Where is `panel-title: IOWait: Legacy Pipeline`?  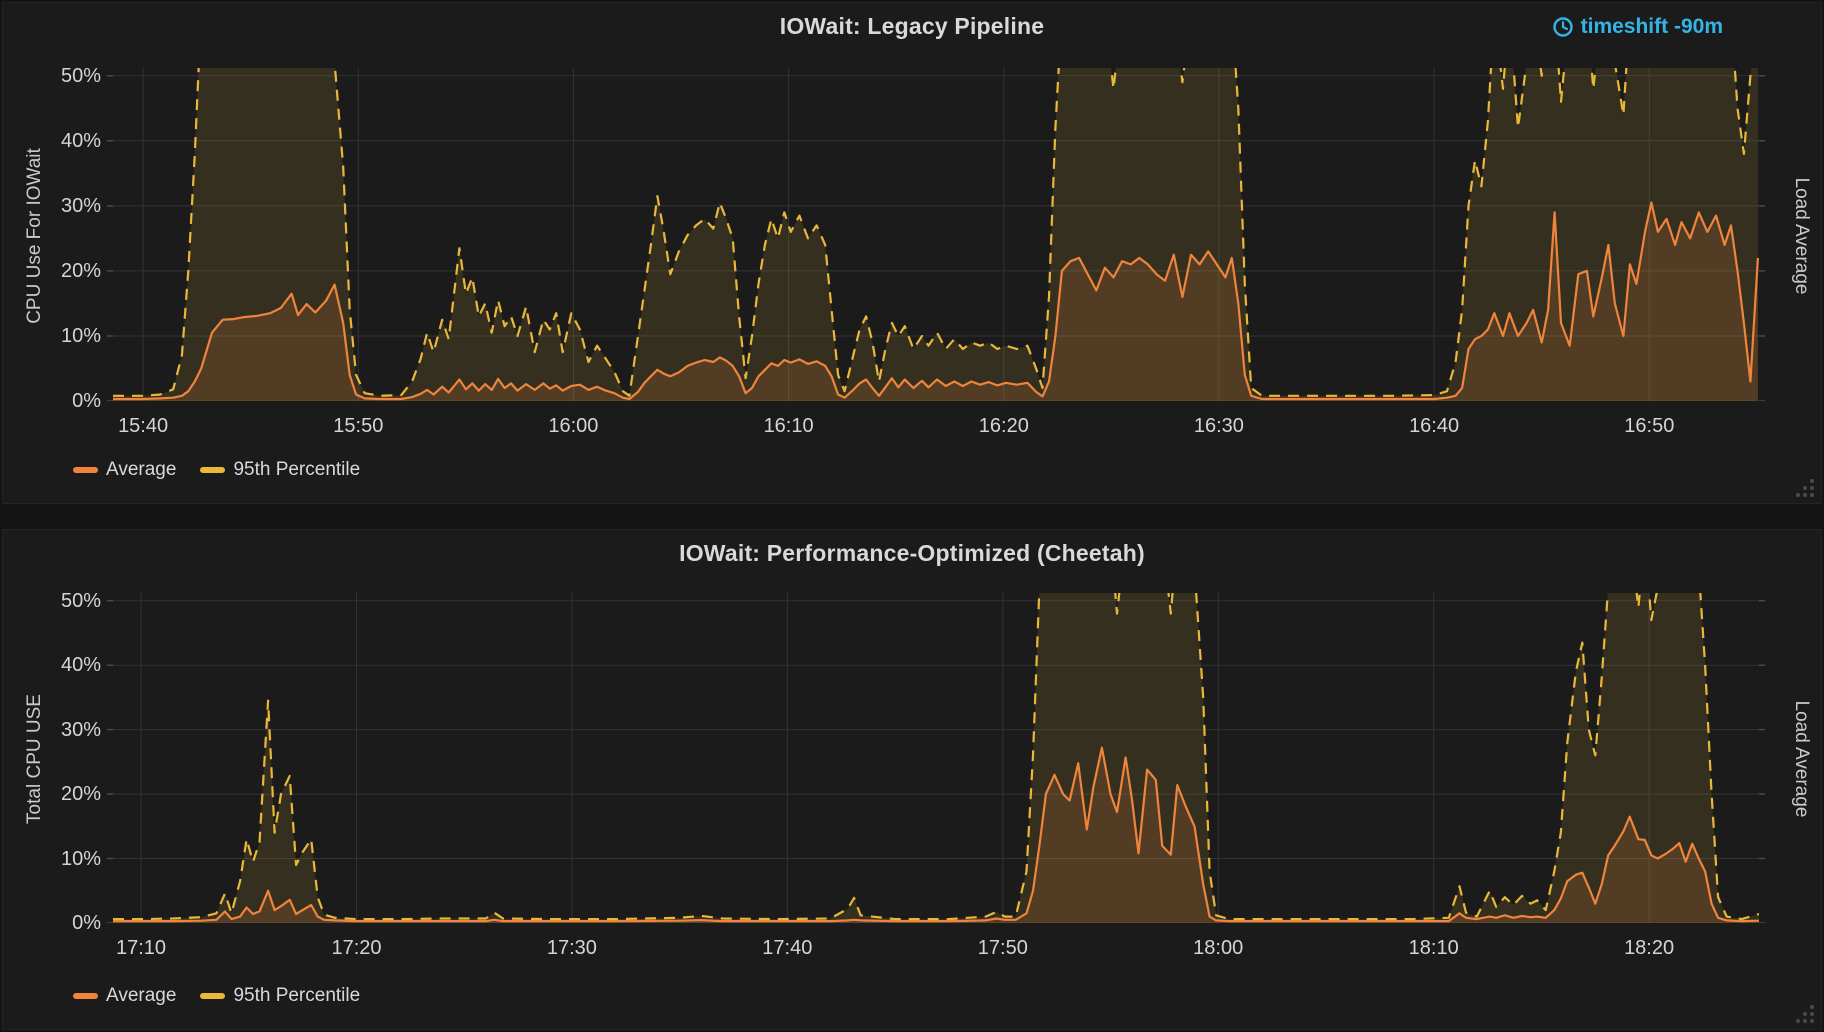
panel-title: IOWait: Legacy Pipeline is located at coordinates (912, 26).